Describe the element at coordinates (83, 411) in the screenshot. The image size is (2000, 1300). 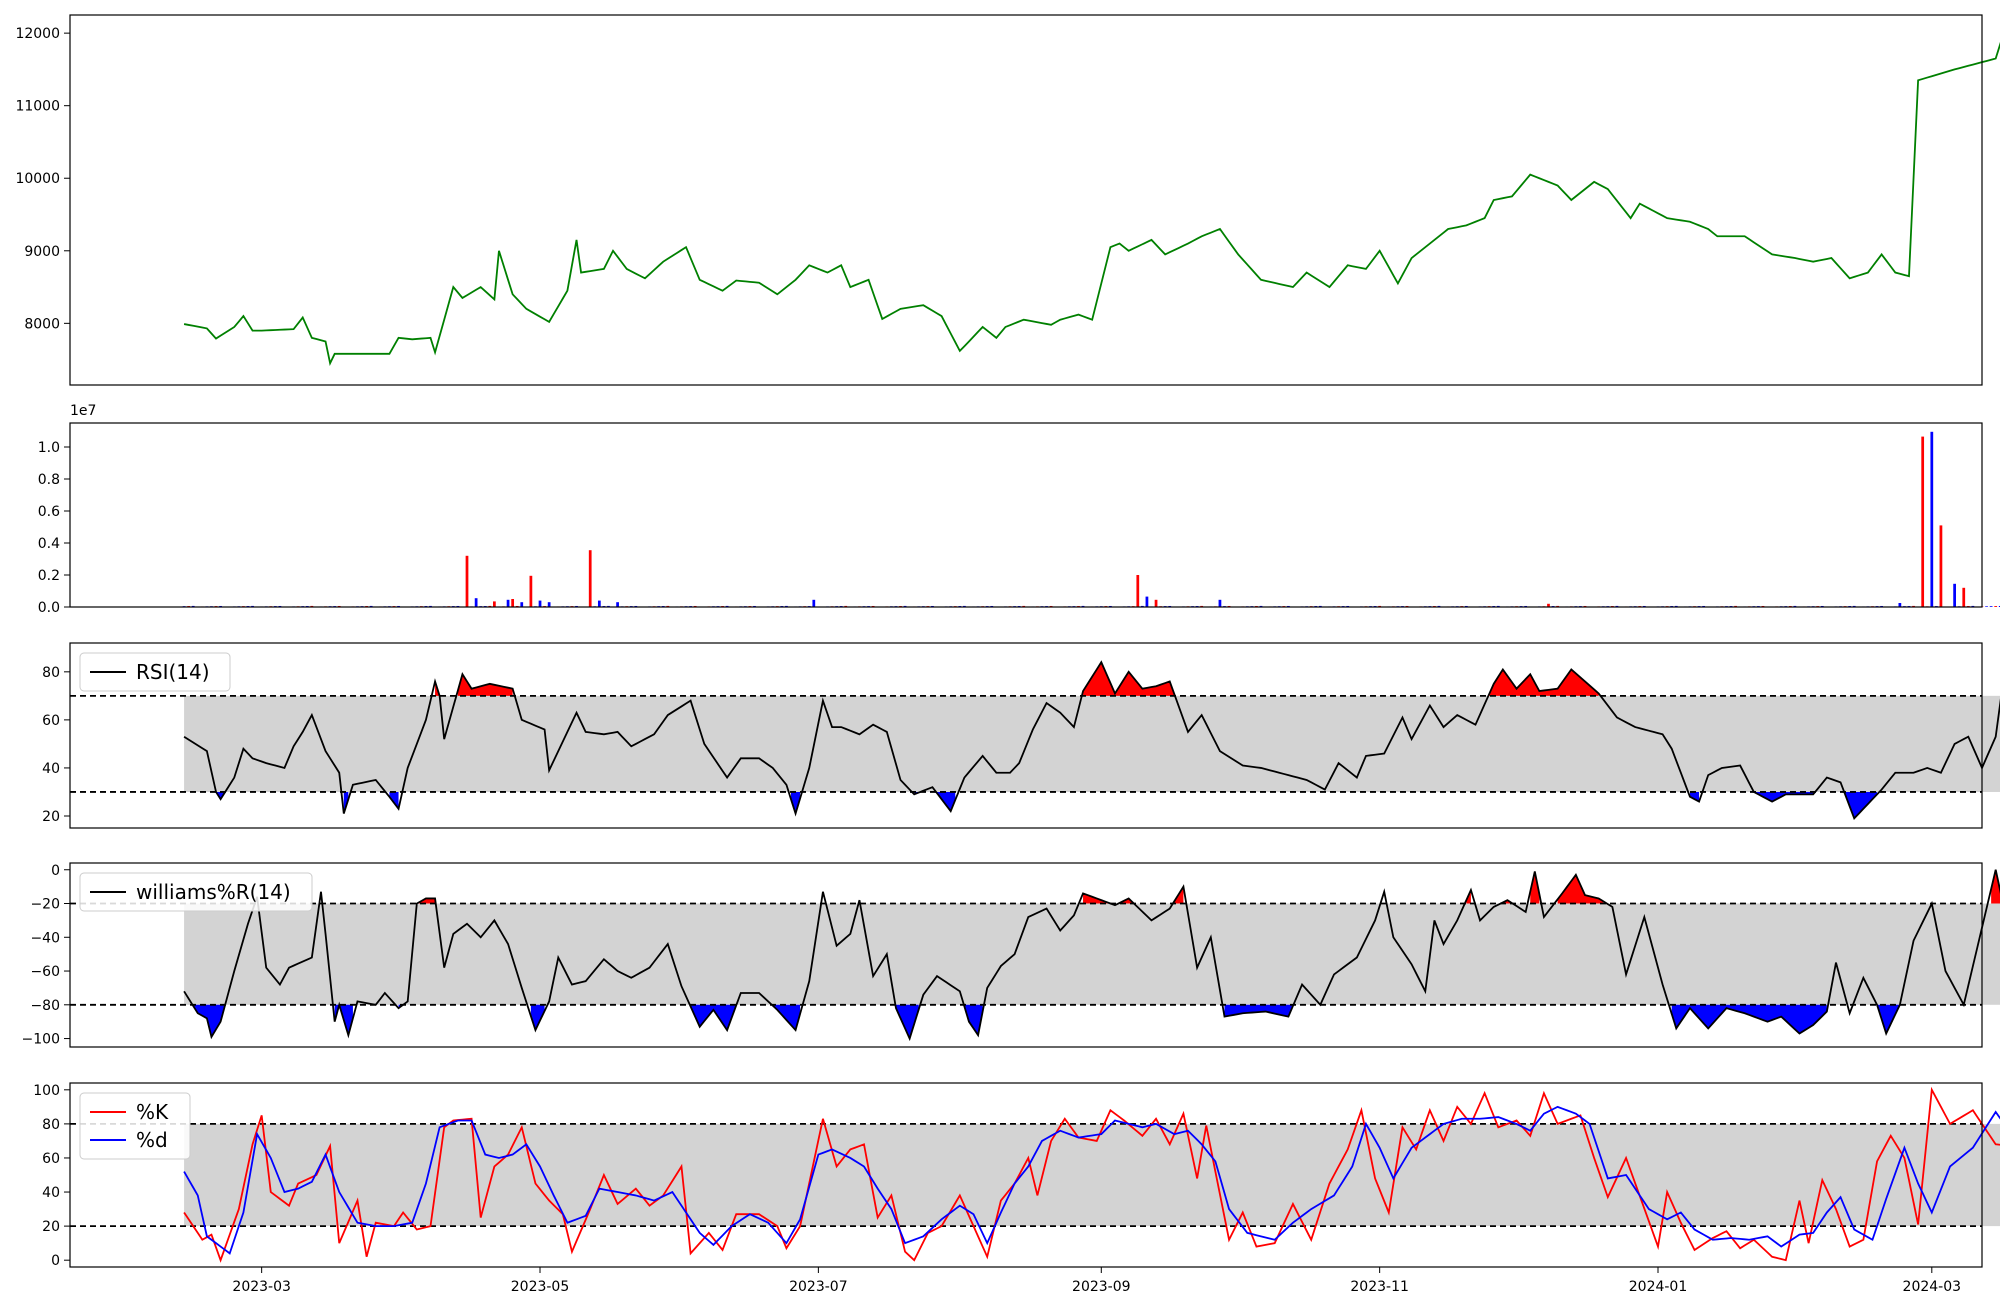
I see `volume-scale-label: 1e7` at that location.